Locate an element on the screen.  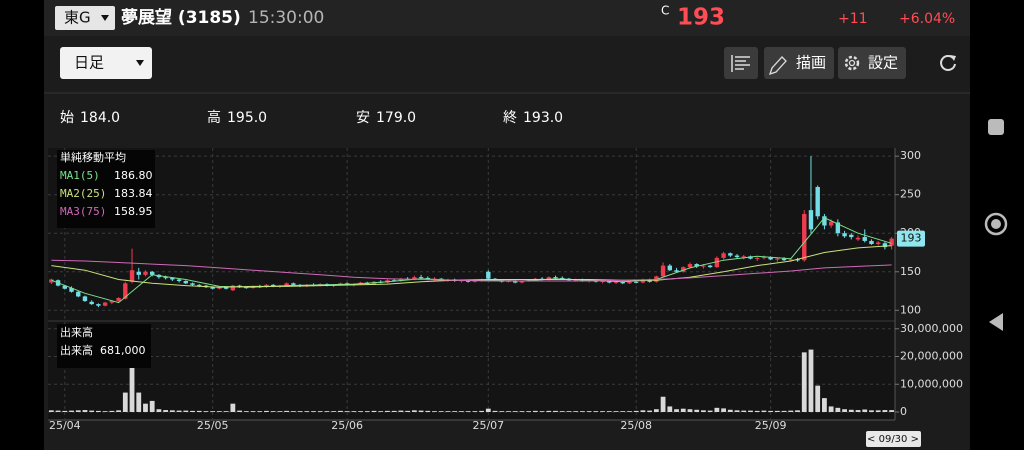
list-icon is located at coordinates (740, 63).